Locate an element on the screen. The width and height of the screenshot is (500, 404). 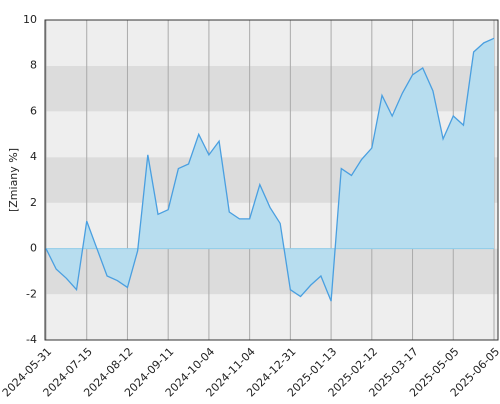
y-tick-label: -4 is located at coordinates (31, 339).